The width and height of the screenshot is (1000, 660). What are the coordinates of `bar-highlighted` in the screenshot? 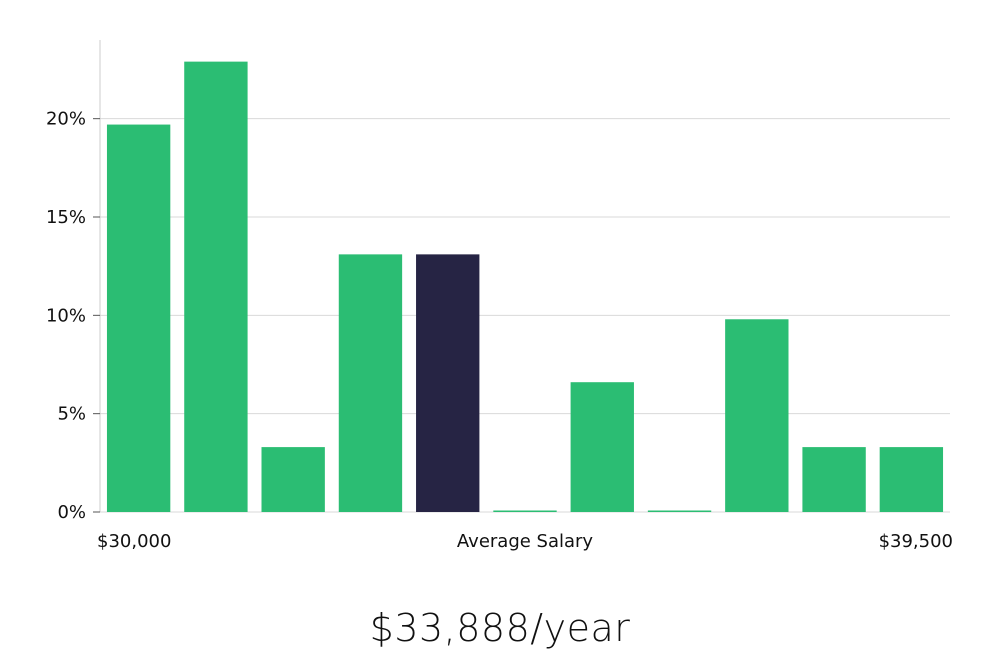 It's located at (448, 383).